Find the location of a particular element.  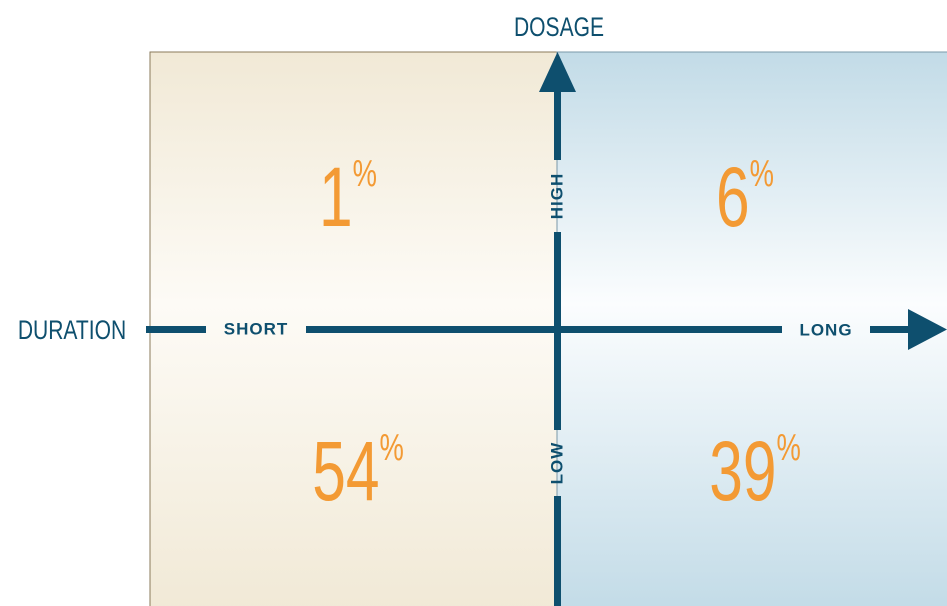

y-high-label: HIGH is located at coordinates (556, 196).